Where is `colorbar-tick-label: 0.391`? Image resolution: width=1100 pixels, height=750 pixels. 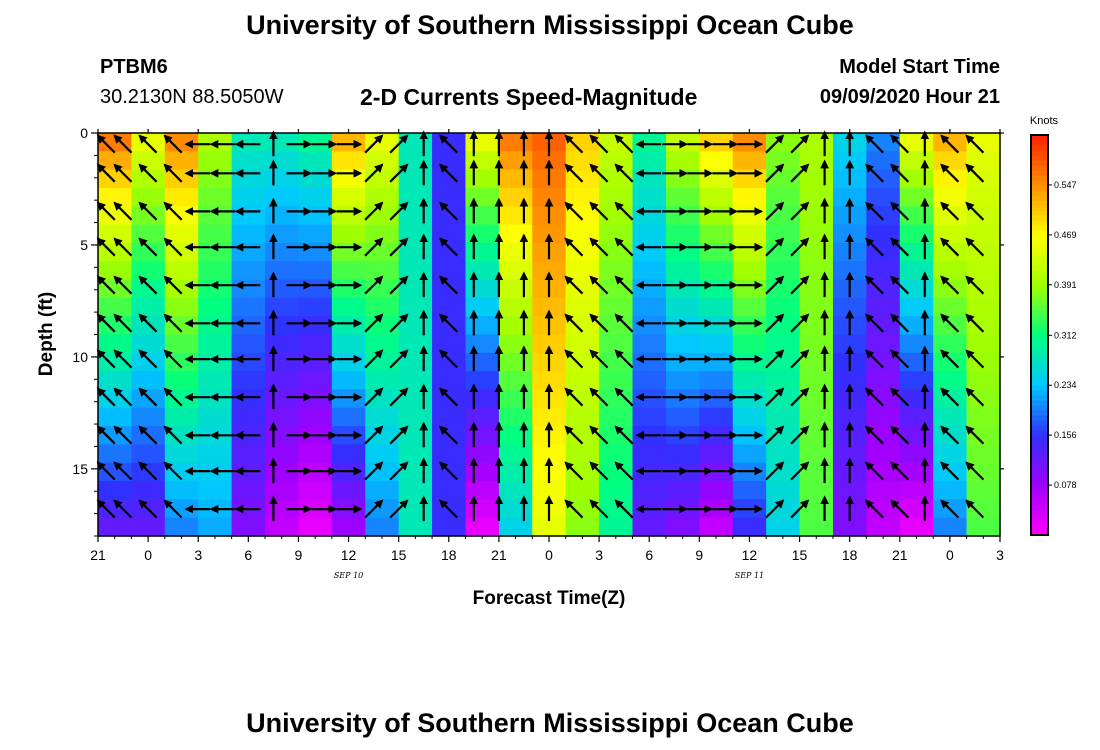 colorbar-tick-label: 0.391 is located at coordinates (1065, 285).